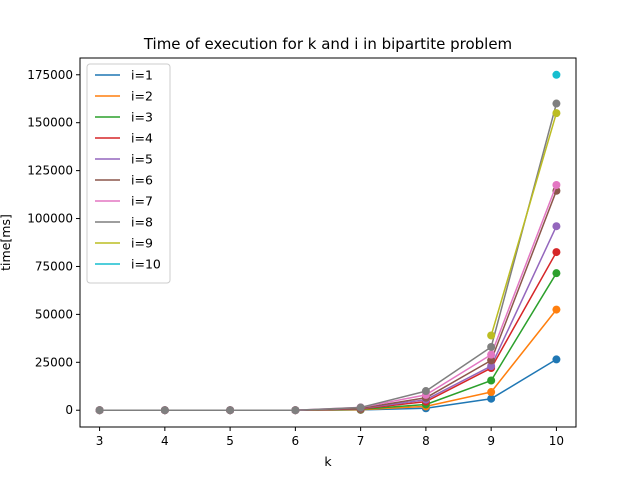 This screenshot has width=640, height=480. I want to click on legend-entry-label: i=8, so click(142, 222).